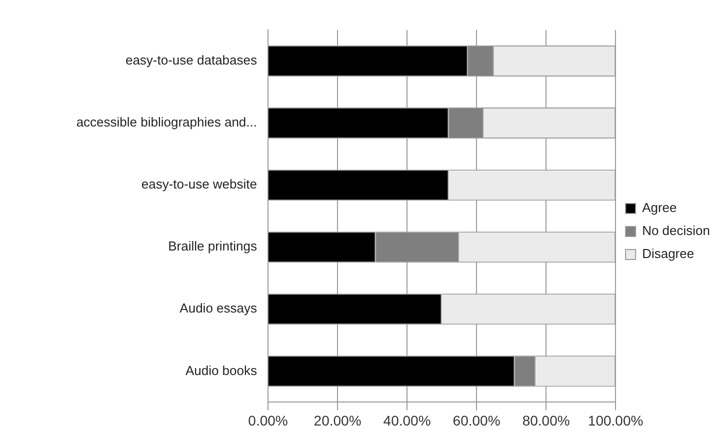 Image resolution: width=726 pixels, height=443 pixels. What do you see at coordinates (407, 420) in the screenshot?
I see `x-tick-label: 40.00%` at bounding box center [407, 420].